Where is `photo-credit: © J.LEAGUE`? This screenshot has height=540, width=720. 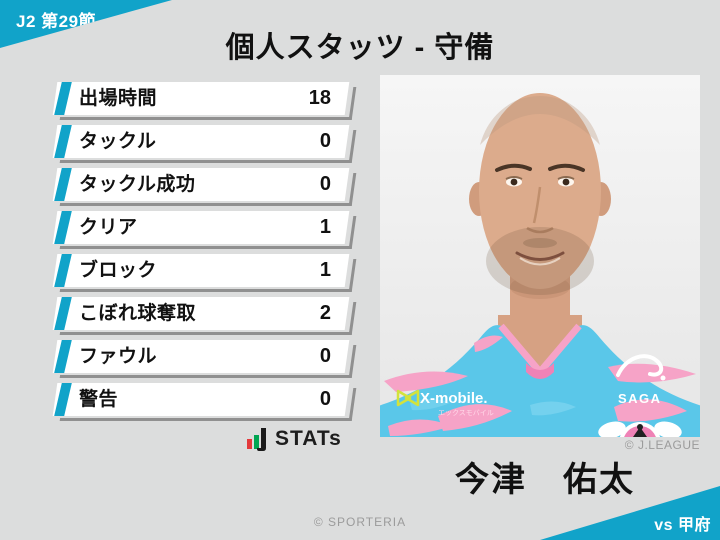
photo-credit: © J.LEAGUE is located at coordinates (662, 445).